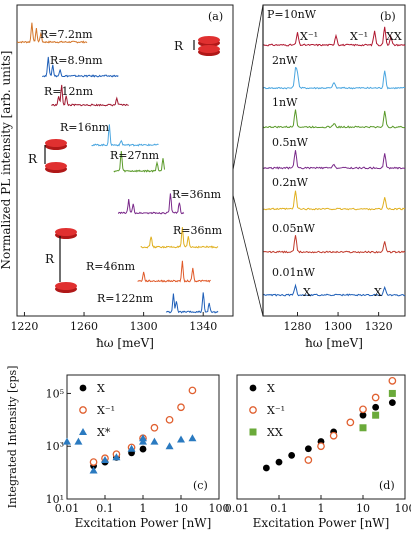  Describe the element at coordinates (55, 446) in the screenshot. I see `y-tick-label: 10³` at that location.